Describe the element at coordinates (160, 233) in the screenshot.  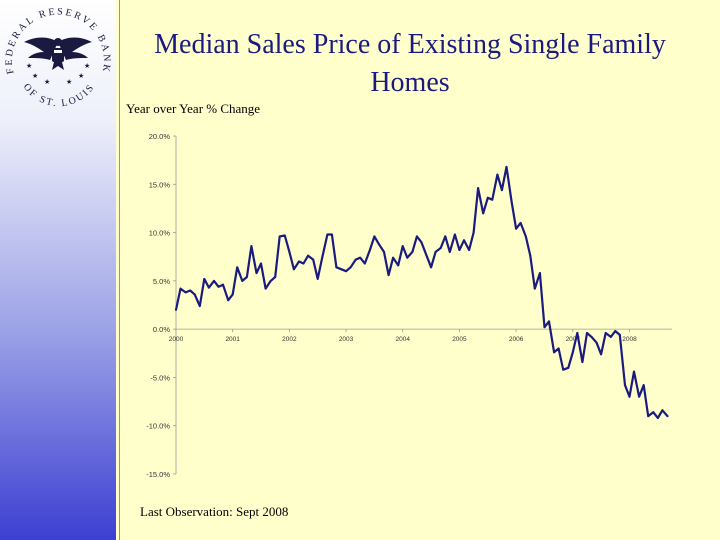
I see `y-tick-label: 10.0%` at that location.